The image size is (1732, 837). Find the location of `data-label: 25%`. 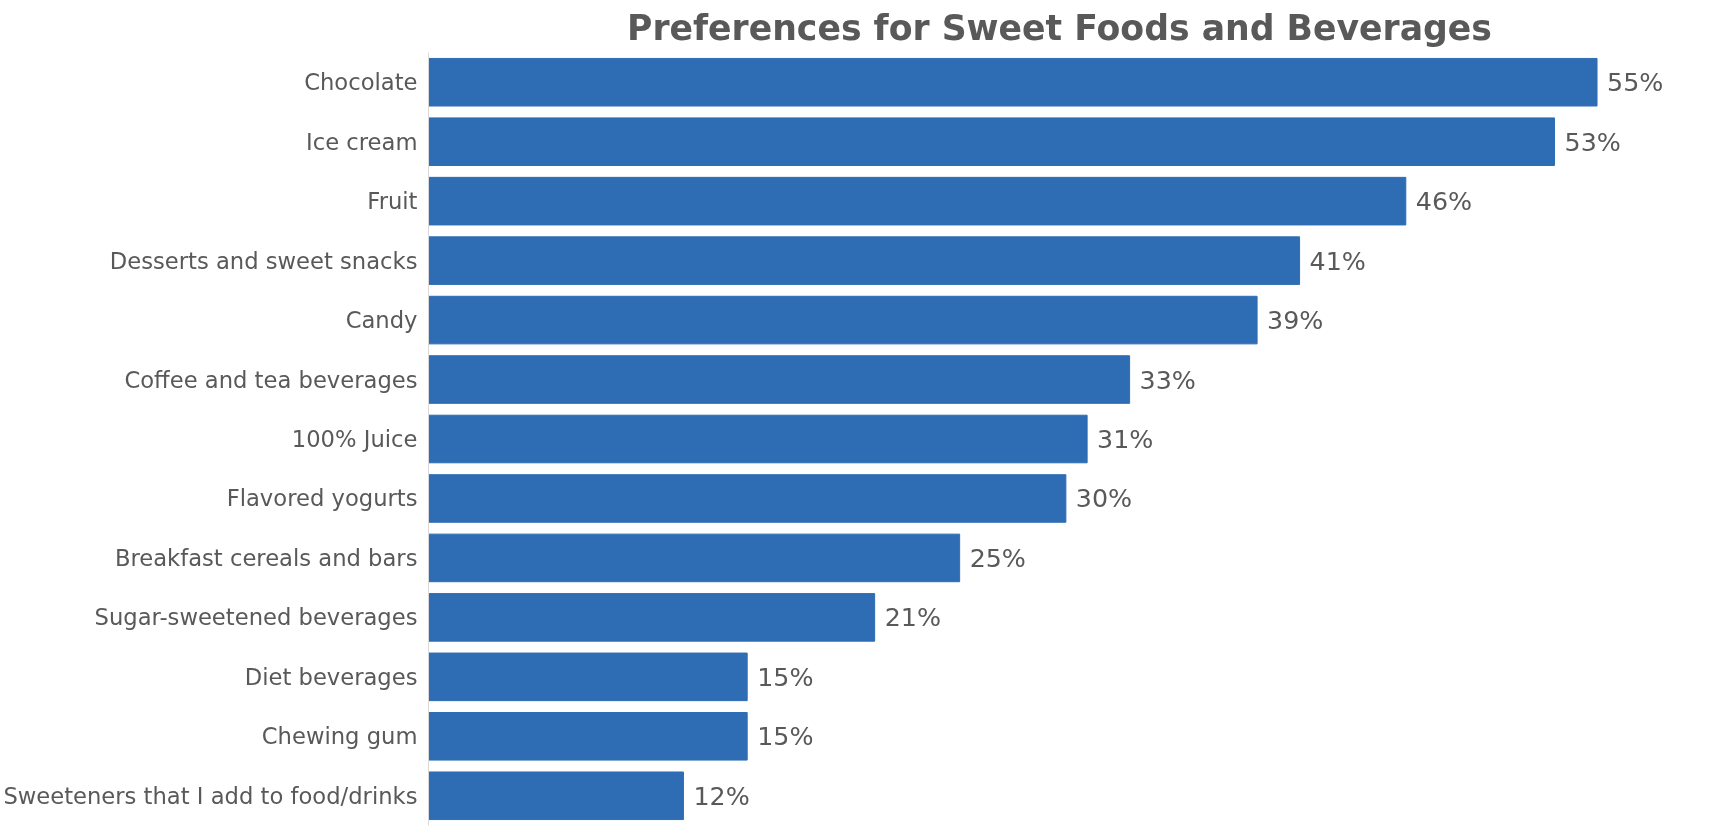

data-label: 25% is located at coordinates (997, 557).